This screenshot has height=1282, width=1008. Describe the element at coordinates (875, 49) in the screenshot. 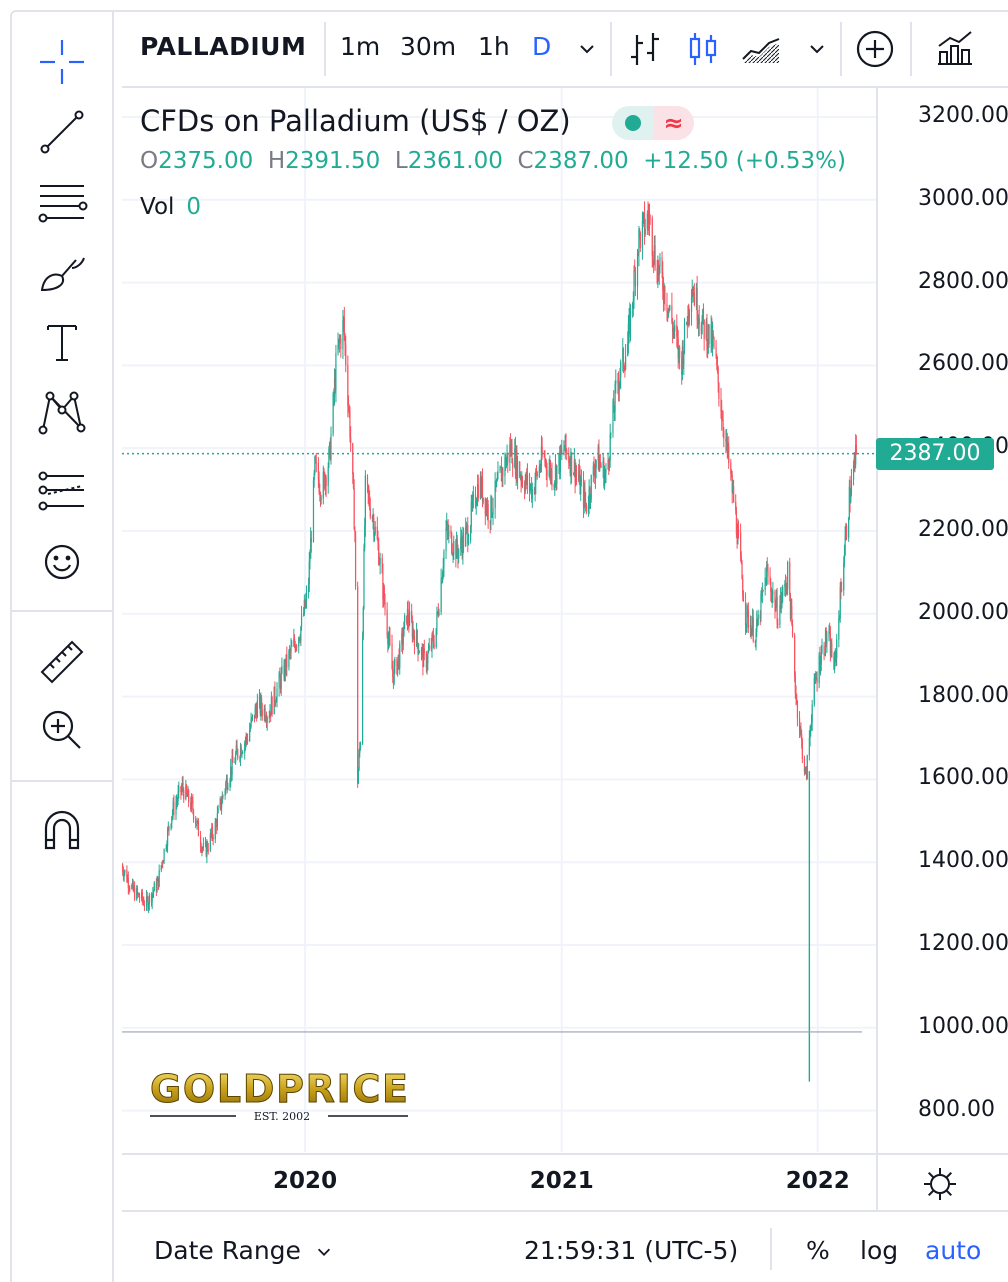

I see `compare-button` at that location.